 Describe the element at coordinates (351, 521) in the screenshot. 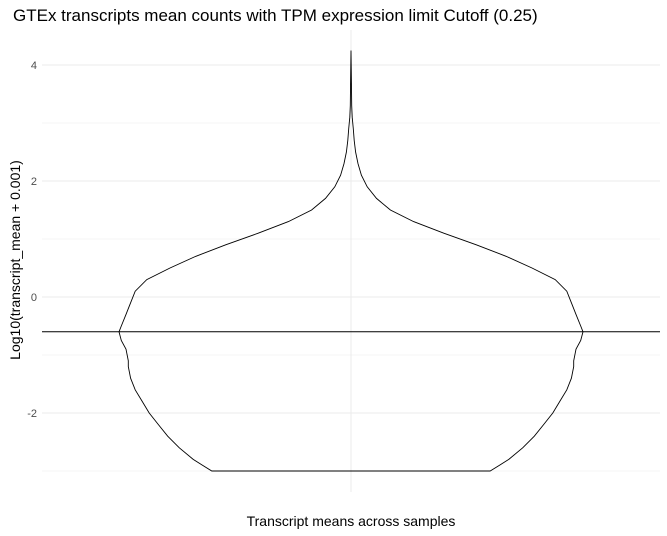

I see `x-axis-label: Transcript means across samples` at that location.